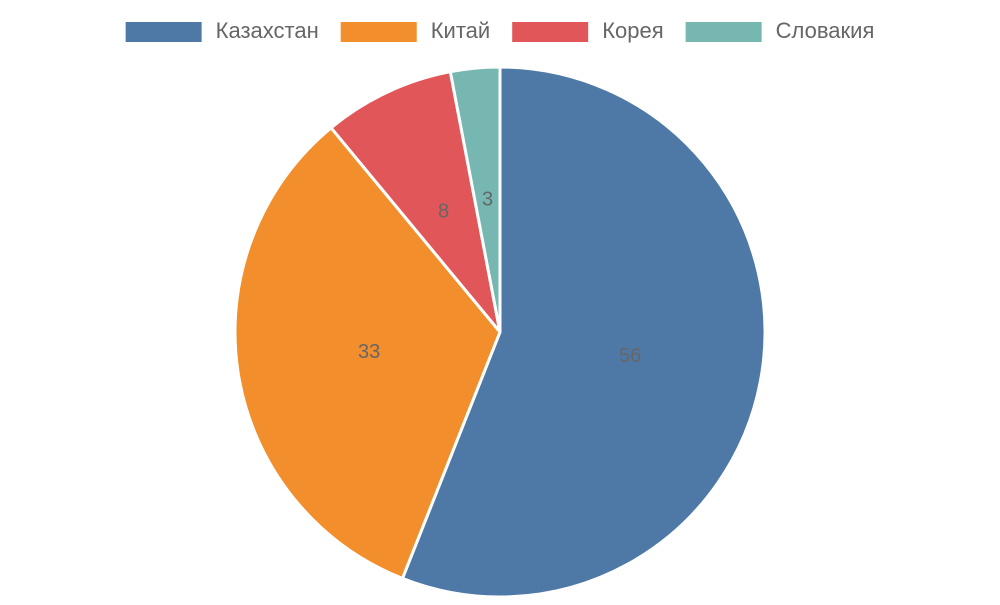 The image size is (1000, 605). I want to click on data-label: 3, so click(487, 199).